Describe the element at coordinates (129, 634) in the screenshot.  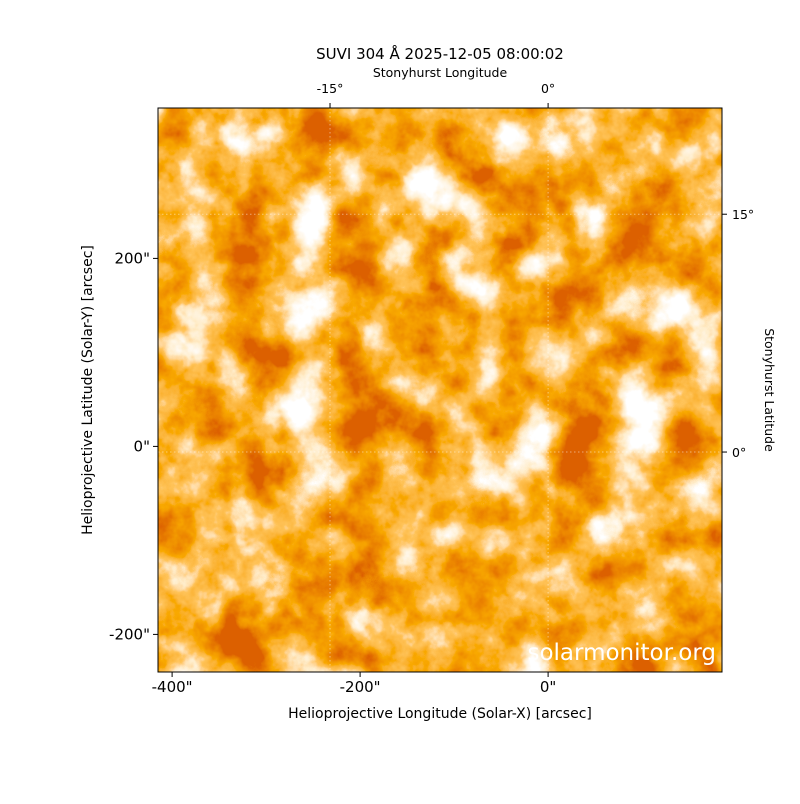
I see `y-tick-label: -200"` at that location.